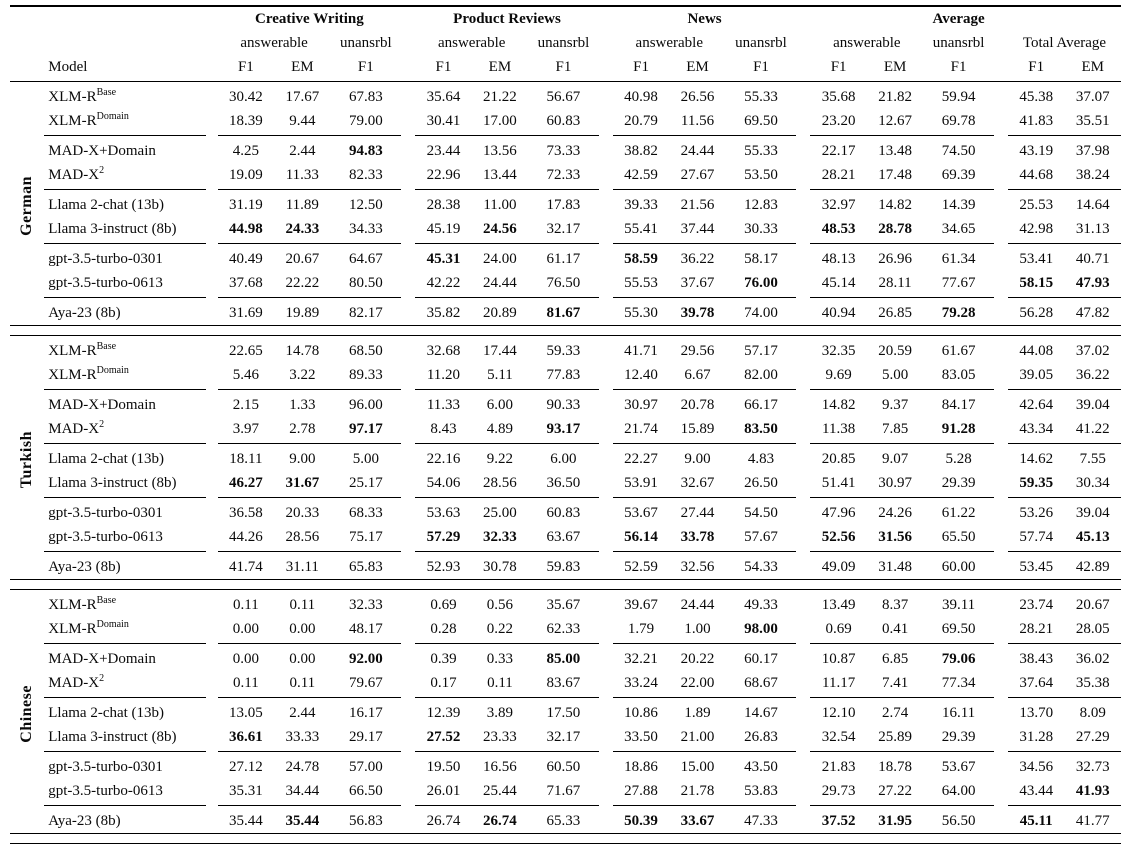 This screenshot has width=1131, height=844. Describe the element at coordinates (563, 713) in the screenshot. I see `value-cell: 17.50` at that location.